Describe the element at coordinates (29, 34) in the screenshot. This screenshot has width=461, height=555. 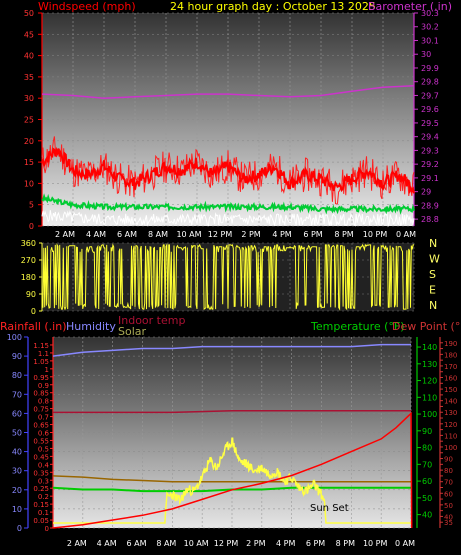
I see `wind-tick-label: 45` at that location.